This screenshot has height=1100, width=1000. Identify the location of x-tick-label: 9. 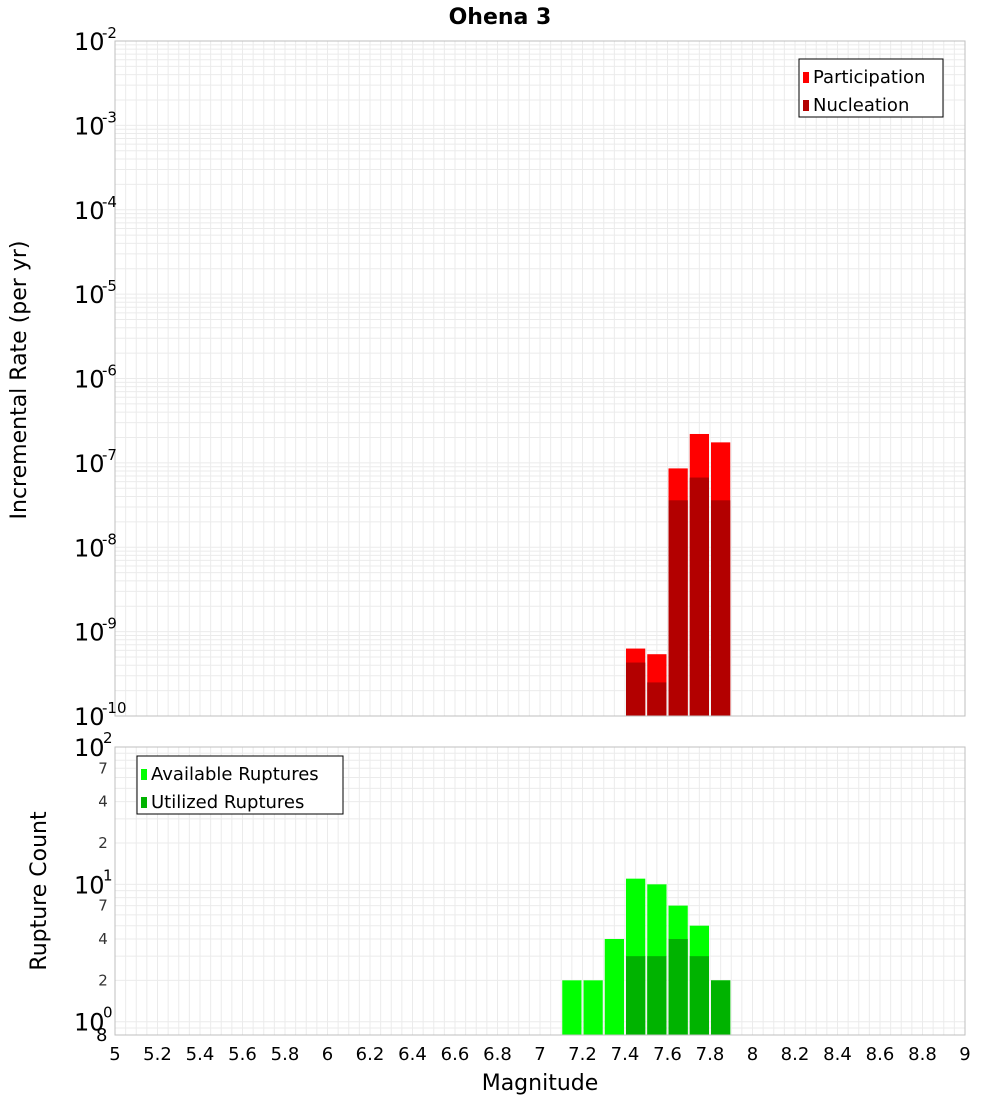
(964, 1054).